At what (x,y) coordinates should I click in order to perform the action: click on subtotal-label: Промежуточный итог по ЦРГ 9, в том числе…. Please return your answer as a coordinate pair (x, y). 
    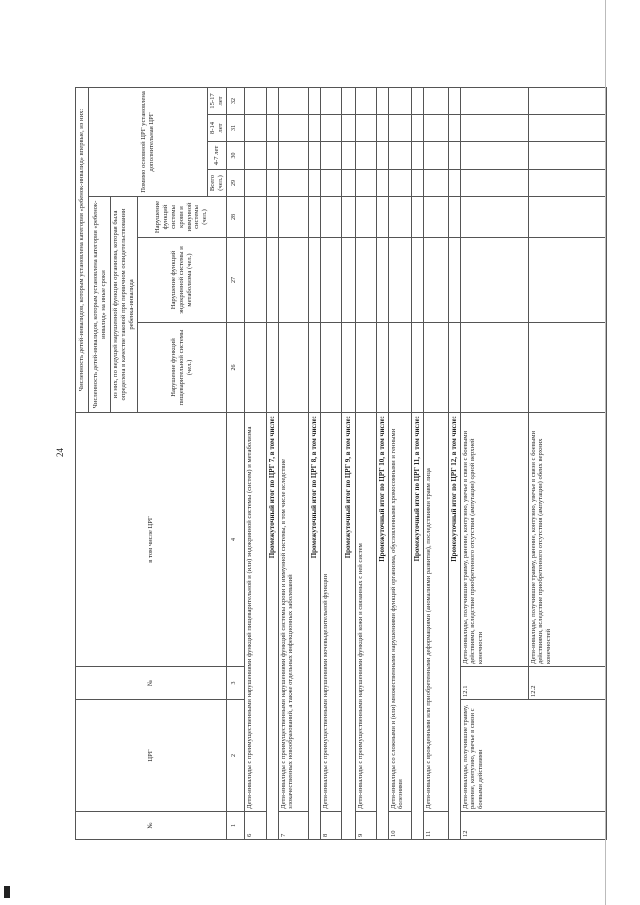
    Looking at the image, I should click on (348, 626).